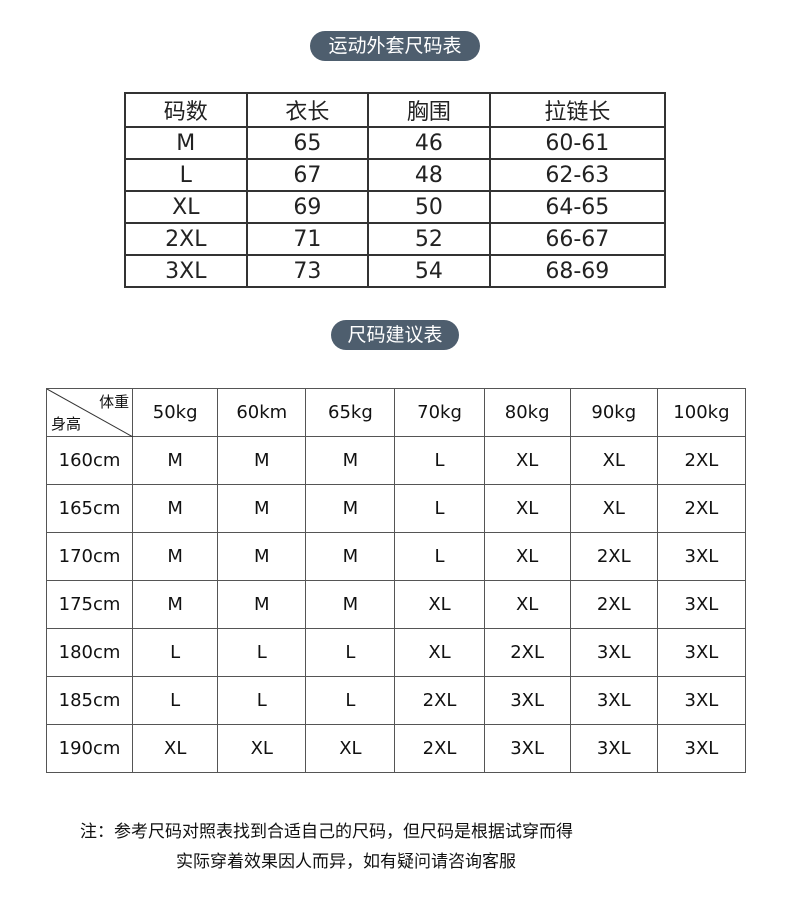 The height and width of the screenshot is (918, 790). I want to click on table-row: 185cm L L L 2XL 3XL 3XL 3XL, so click(396, 700).